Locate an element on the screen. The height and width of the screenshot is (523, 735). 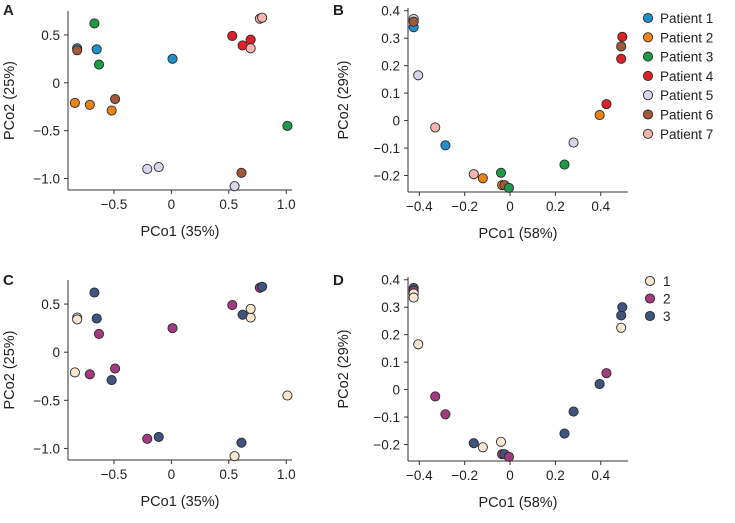
legend-label: Patient 4 is located at coordinates (687, 76).